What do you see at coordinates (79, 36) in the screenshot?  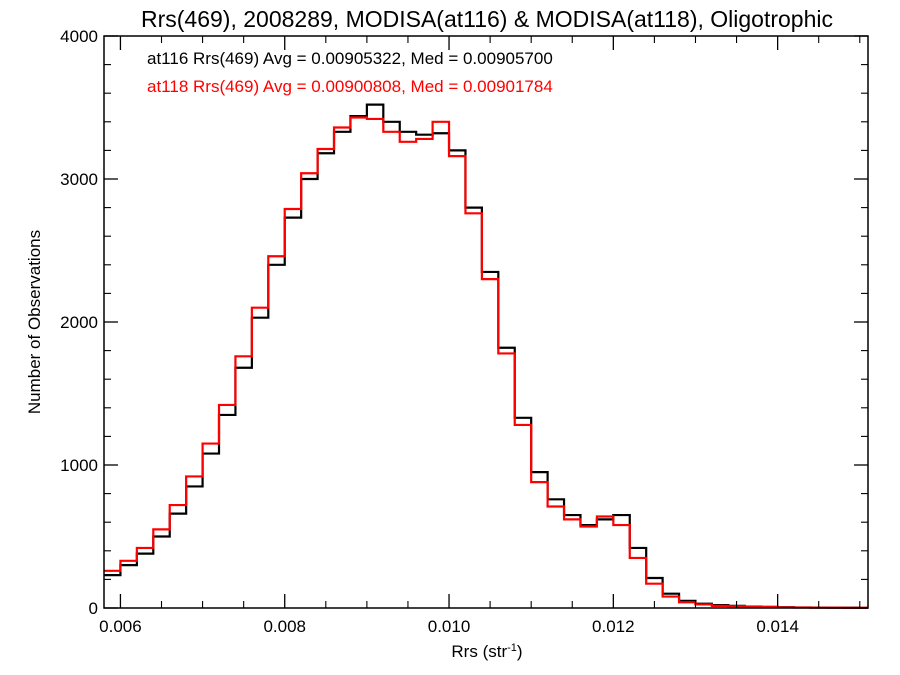 I see `y-tick-label: 4000` at bounding box center [79, 36].